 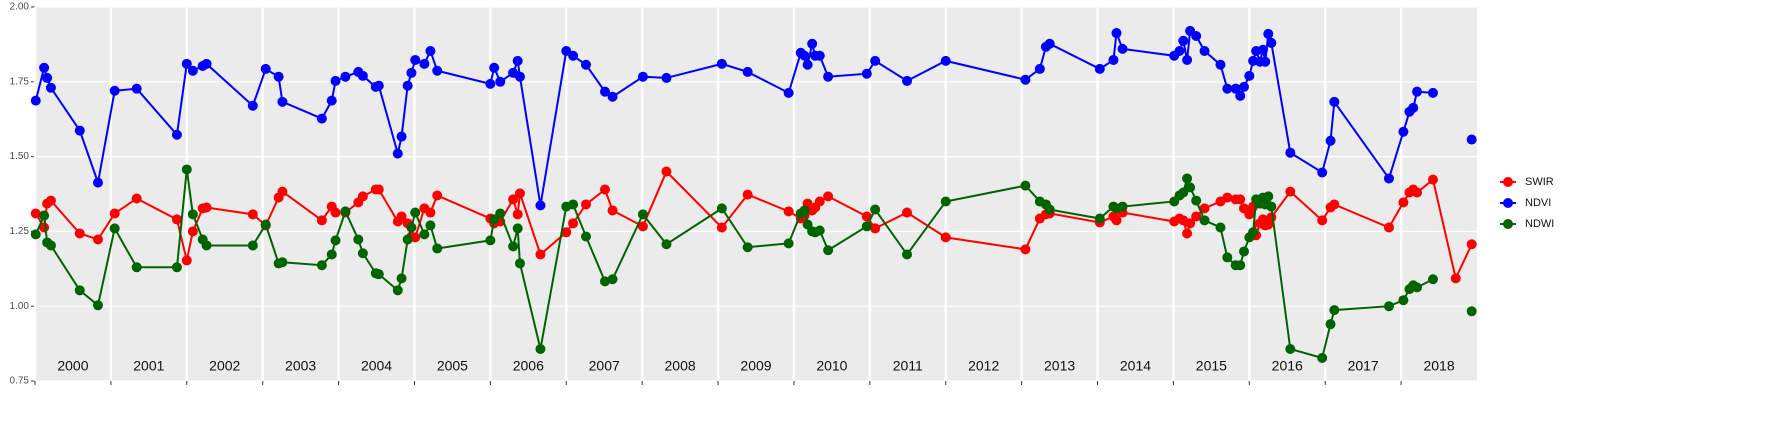 What do you see at coordinates (1363, 366) in the screenshot?
I see `x-tick-label: 2017` at bounding box center [1363, 366].